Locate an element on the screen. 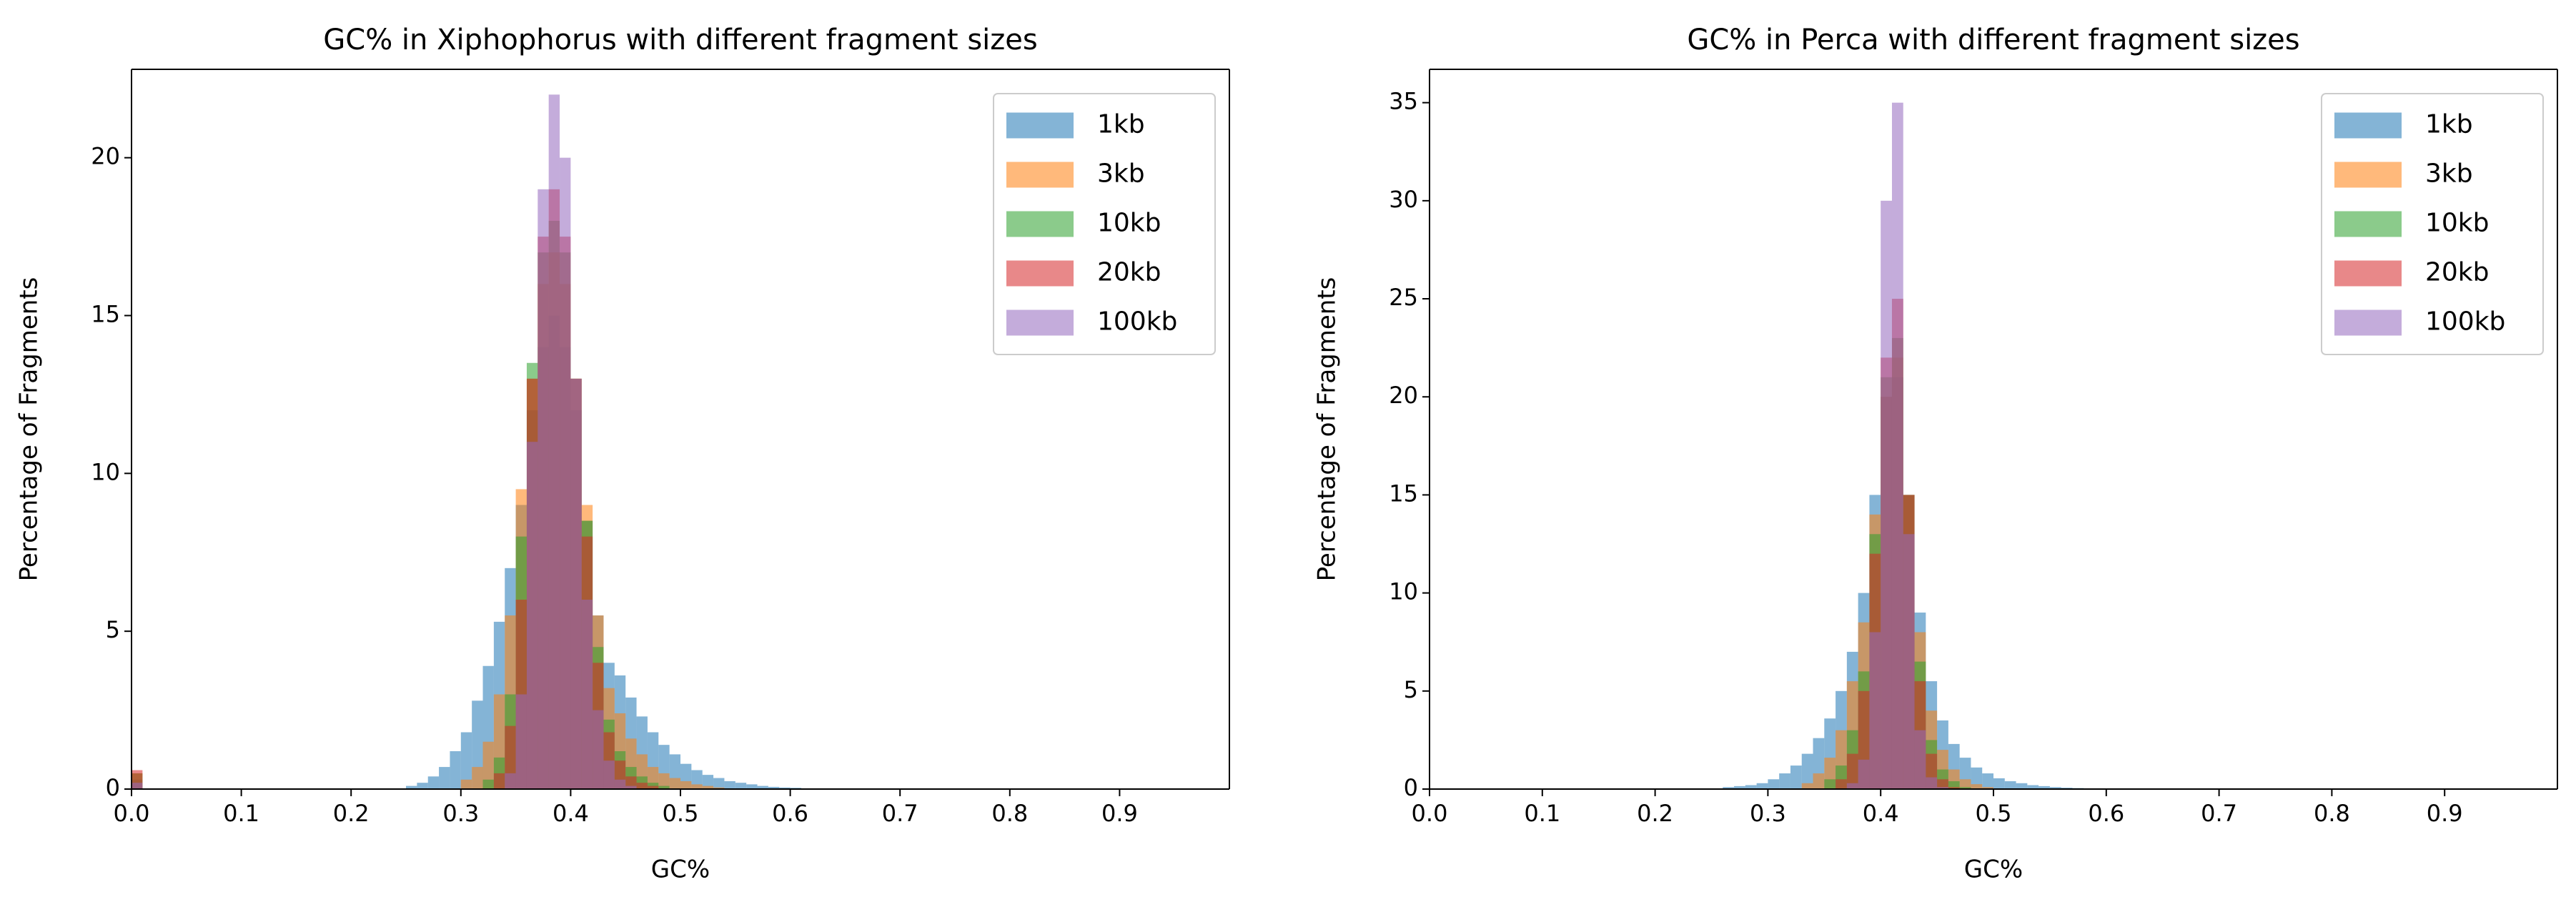  legend-label: 10kb is located at coordinates (1129, 223).